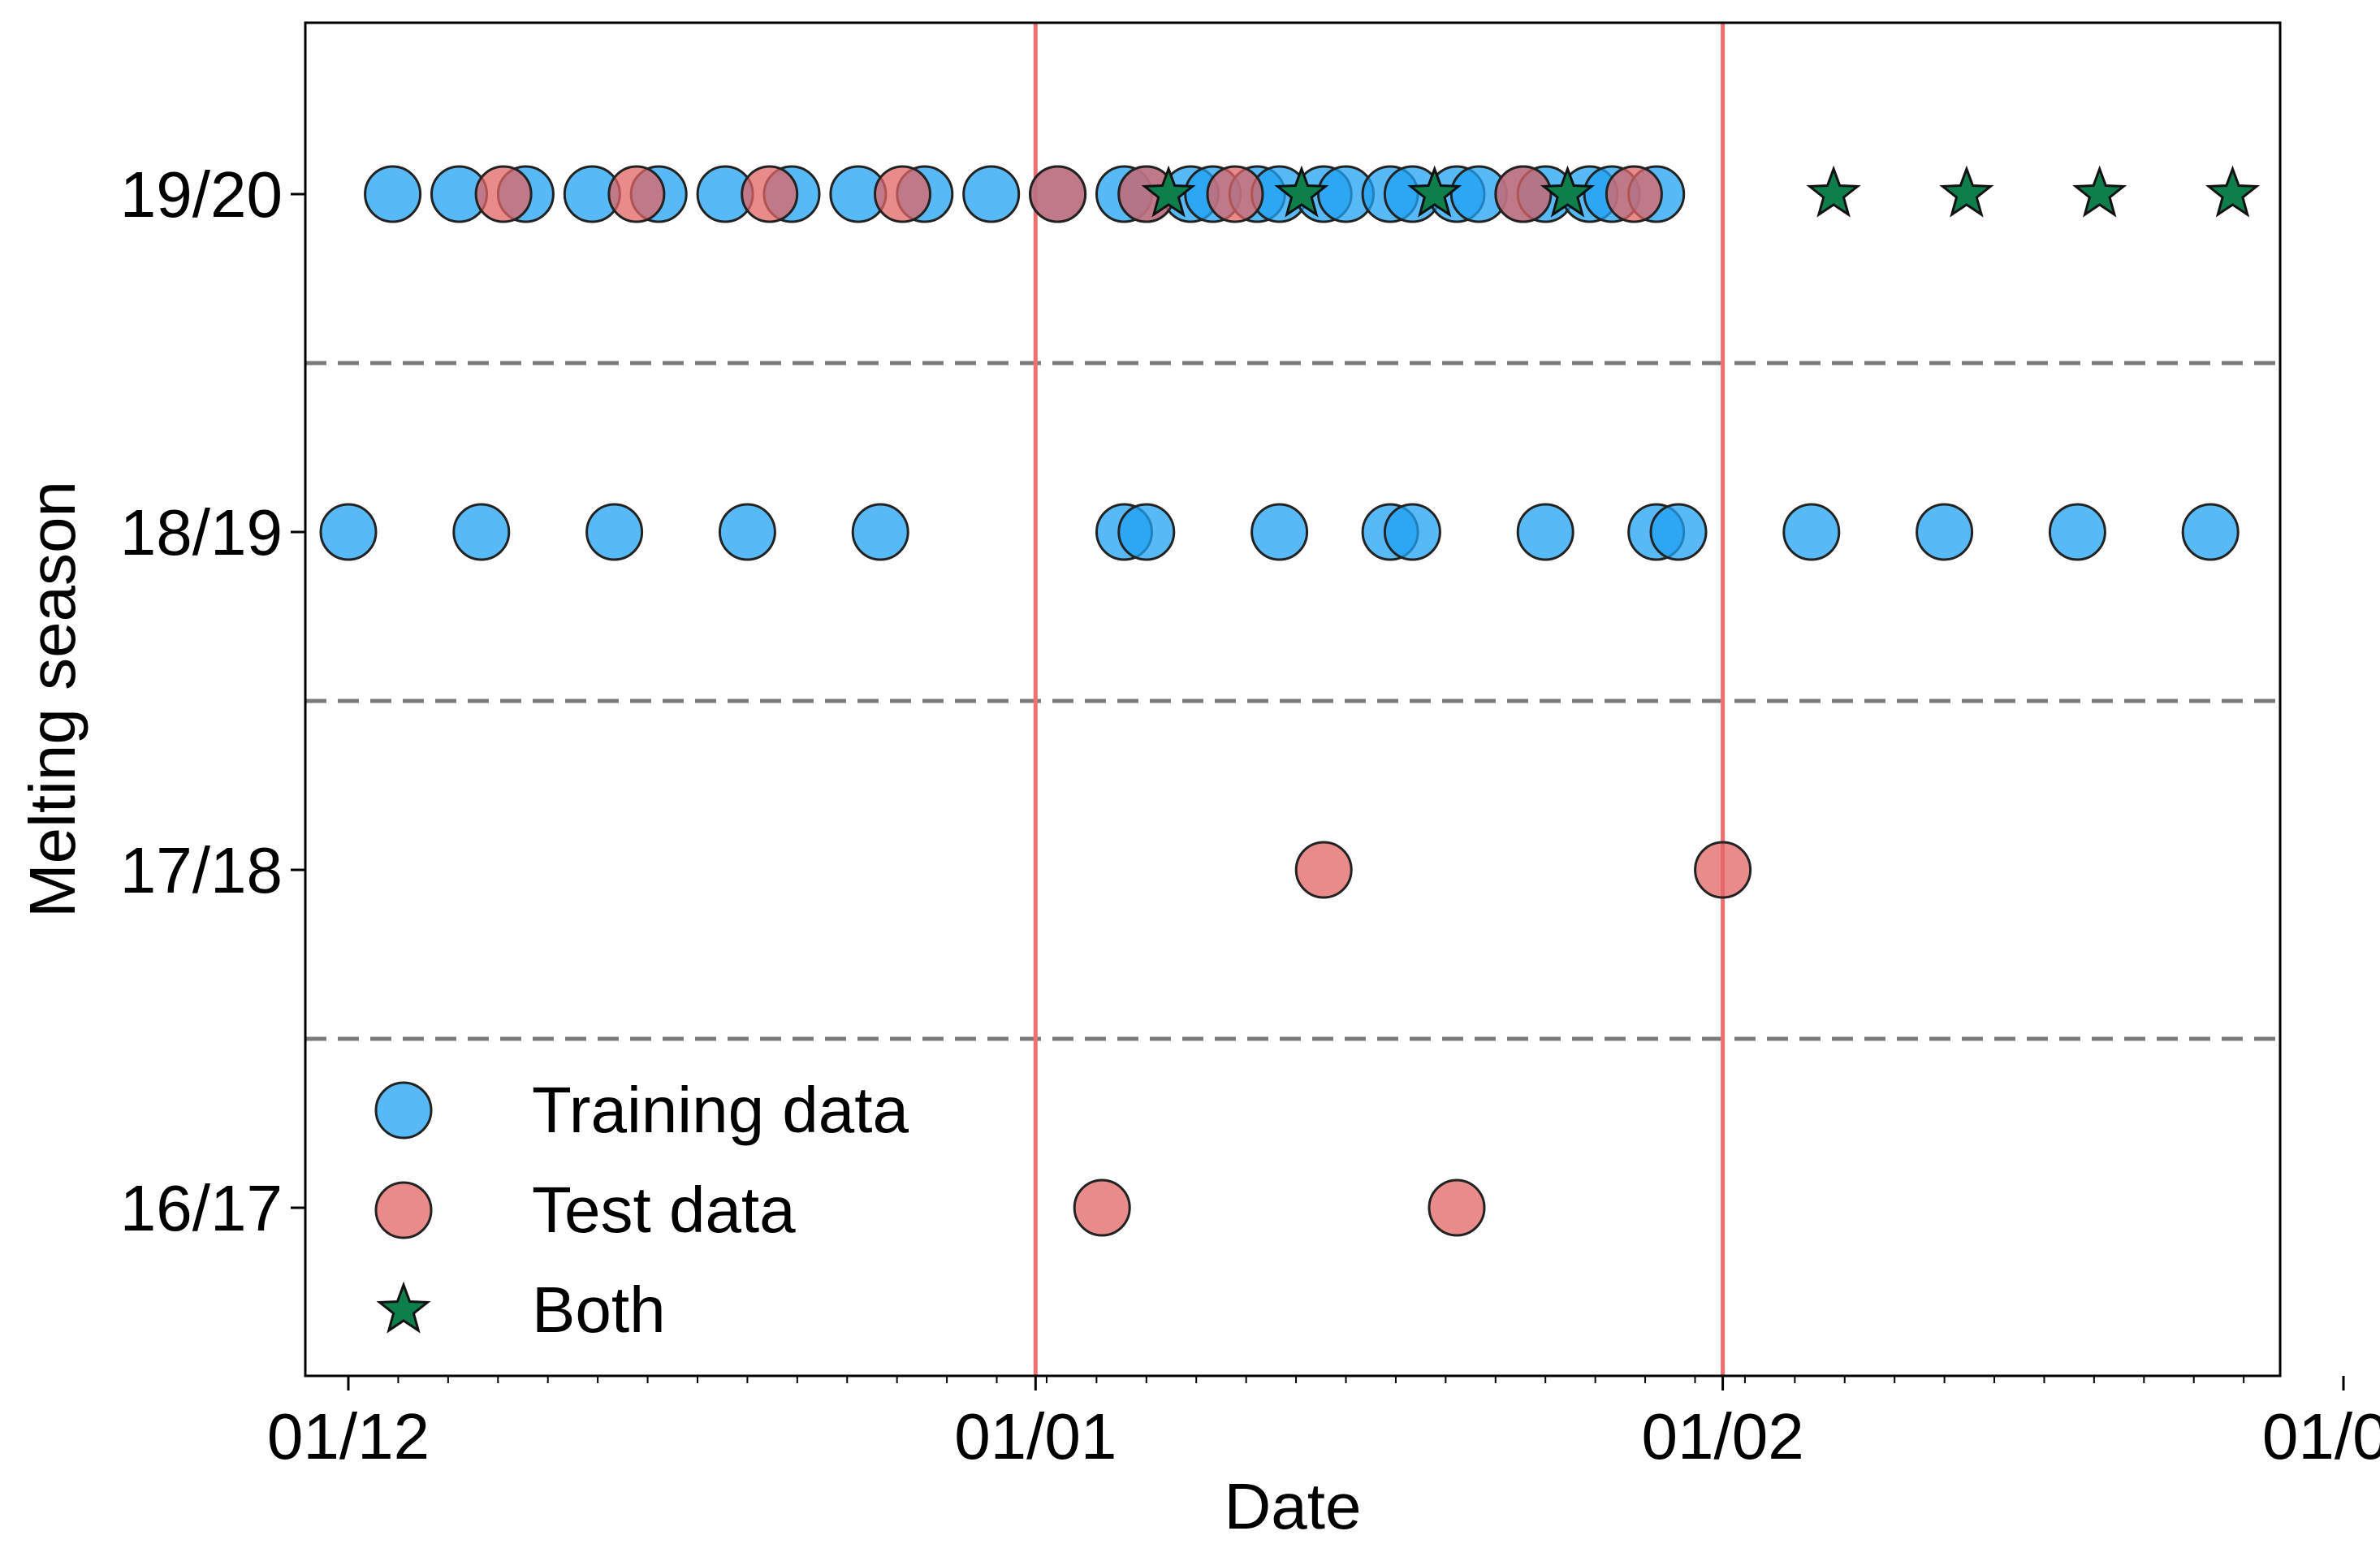 Image resolution: width=2380 pixels, height=1557 pixels. Describe the element at coordinates (202, 1208) in the screenshot. I see `y-tick-label-0: 16/17` at that location.